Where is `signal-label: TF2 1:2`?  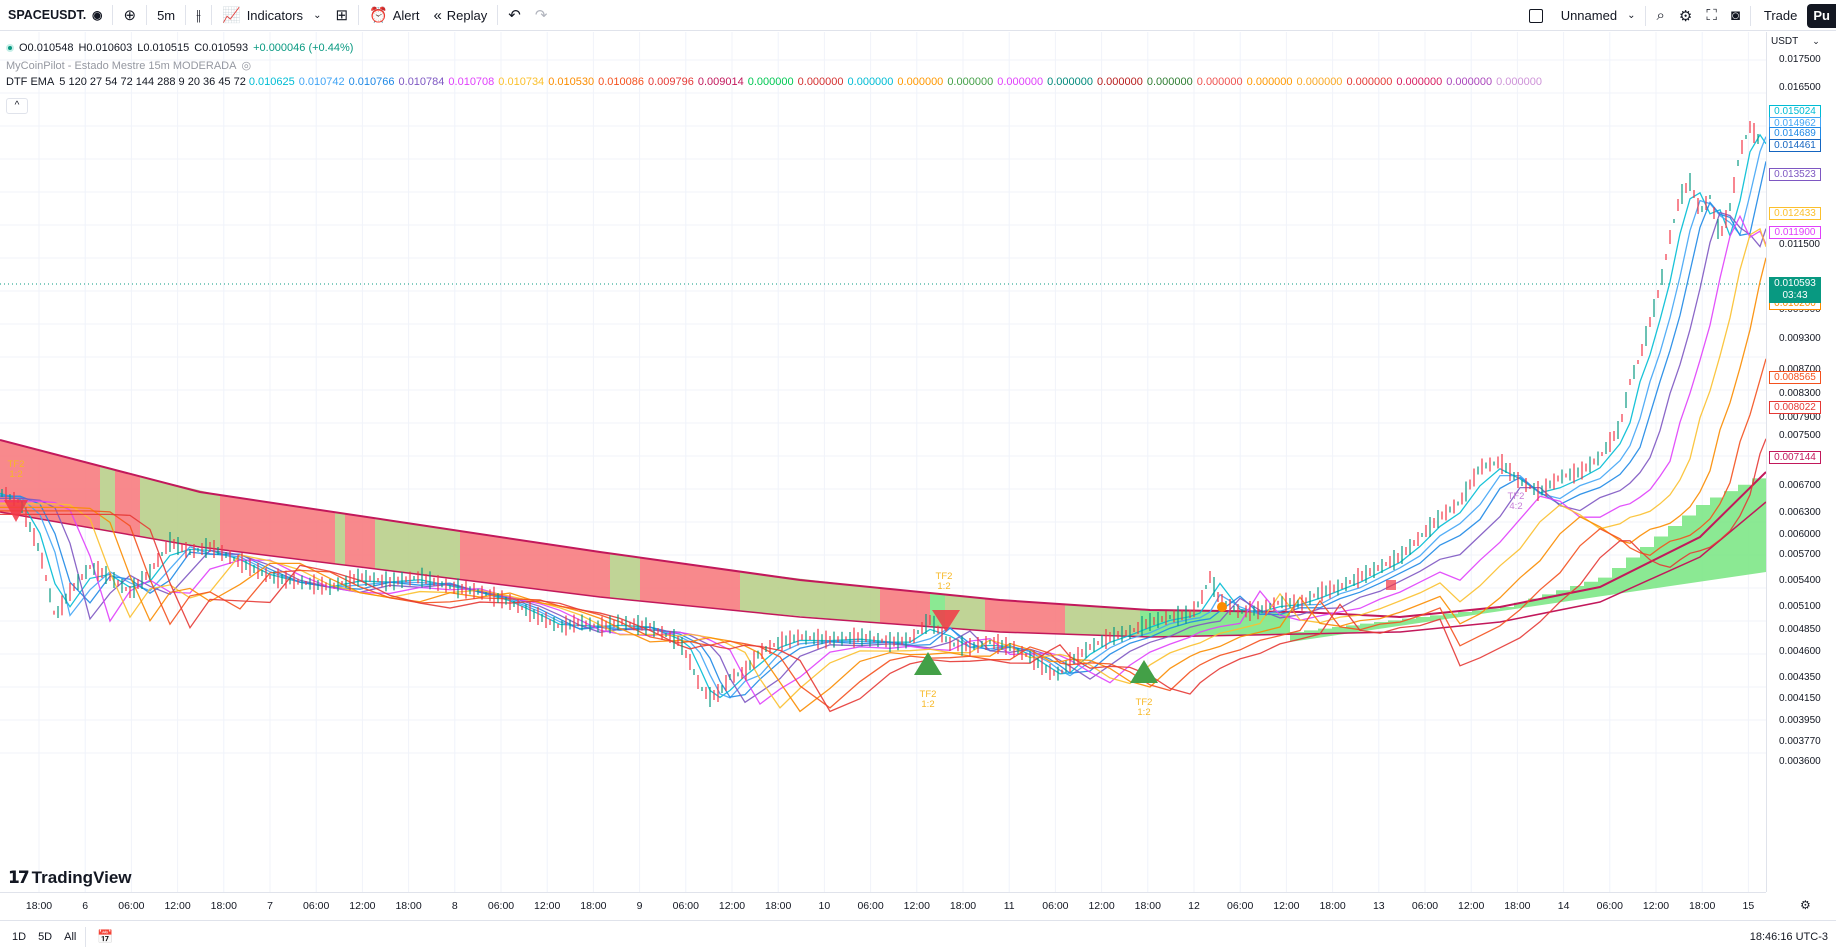
signal-label: TF2 1:2 is located at coordinates (1144, 707).